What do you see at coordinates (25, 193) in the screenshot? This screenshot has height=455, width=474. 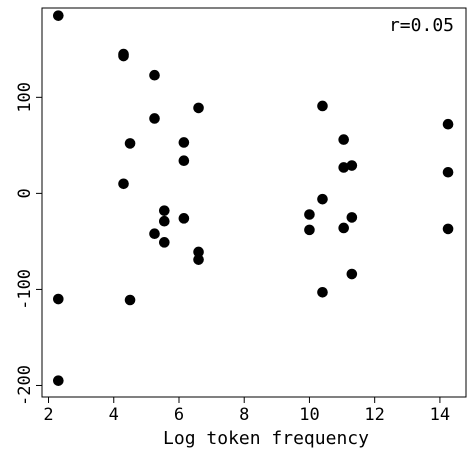 I see `y-tick-label: 0` at bounding box center [25, 193].